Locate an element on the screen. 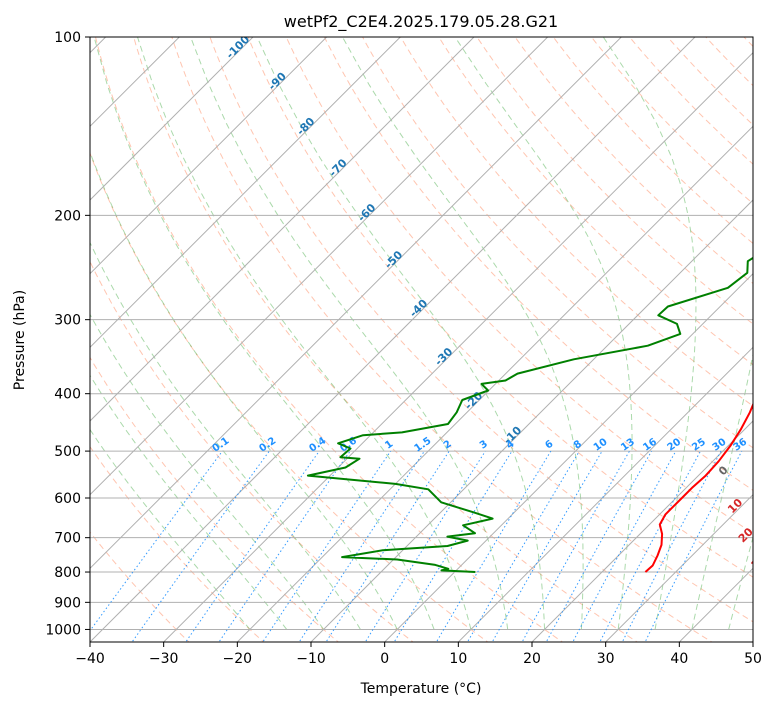 The image size is (775, 708). isotherm-label: -40 is located at coordinates (418, 308).